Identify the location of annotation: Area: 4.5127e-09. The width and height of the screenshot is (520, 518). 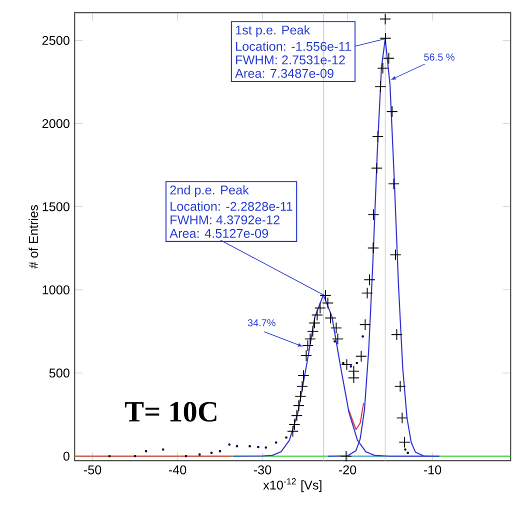
(219, 233).